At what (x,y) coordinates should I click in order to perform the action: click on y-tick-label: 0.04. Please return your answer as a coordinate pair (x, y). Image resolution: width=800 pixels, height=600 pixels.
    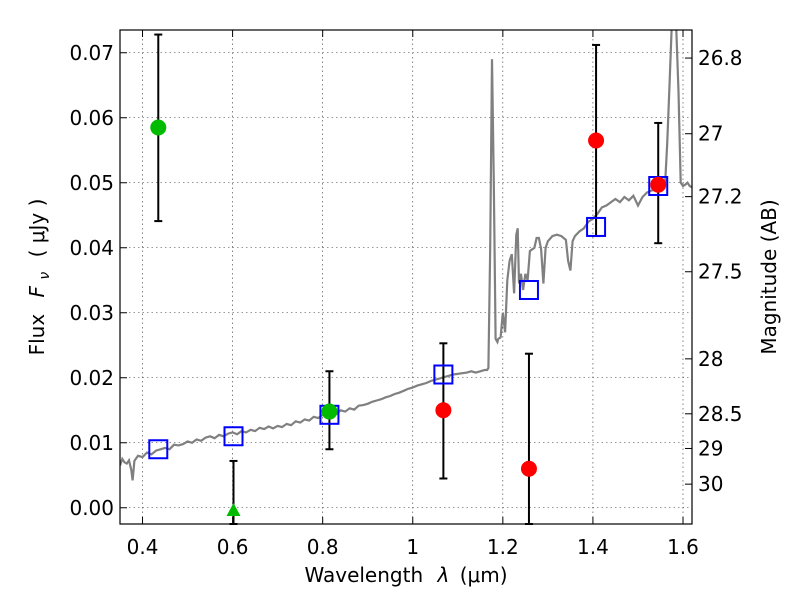
    Looking at the image, I should click on (91, 248).